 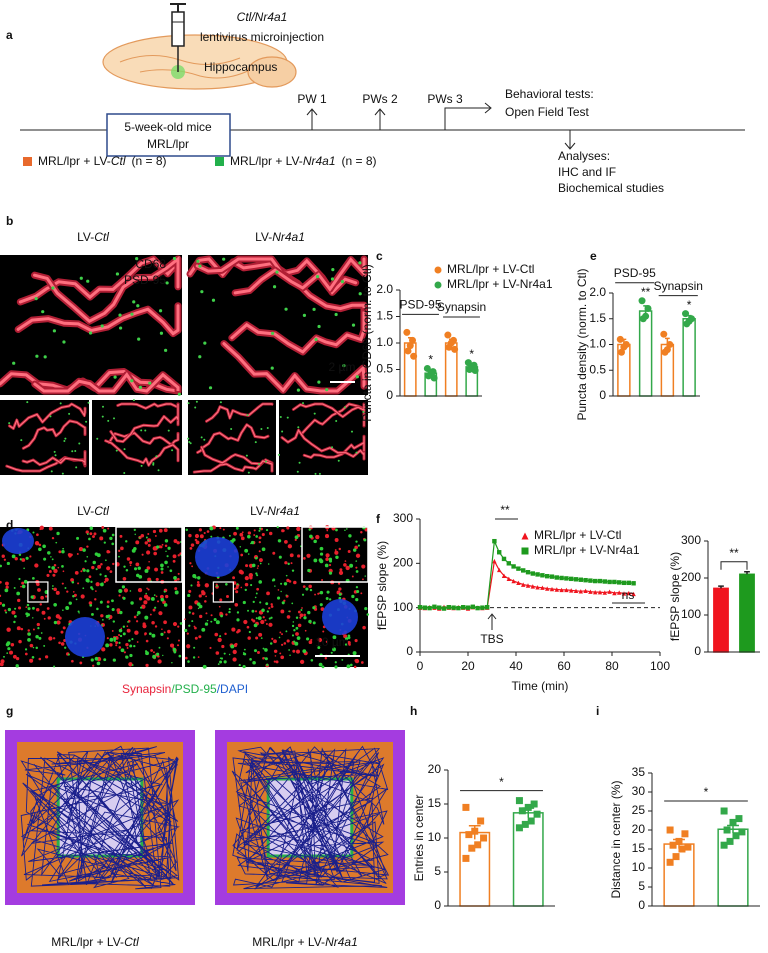 What do you see at coordinates (582, 344) in the screenshot?
I see `y-axis-label: Puncta density (norm. to Ctl)` at bounding box center [582, 344].